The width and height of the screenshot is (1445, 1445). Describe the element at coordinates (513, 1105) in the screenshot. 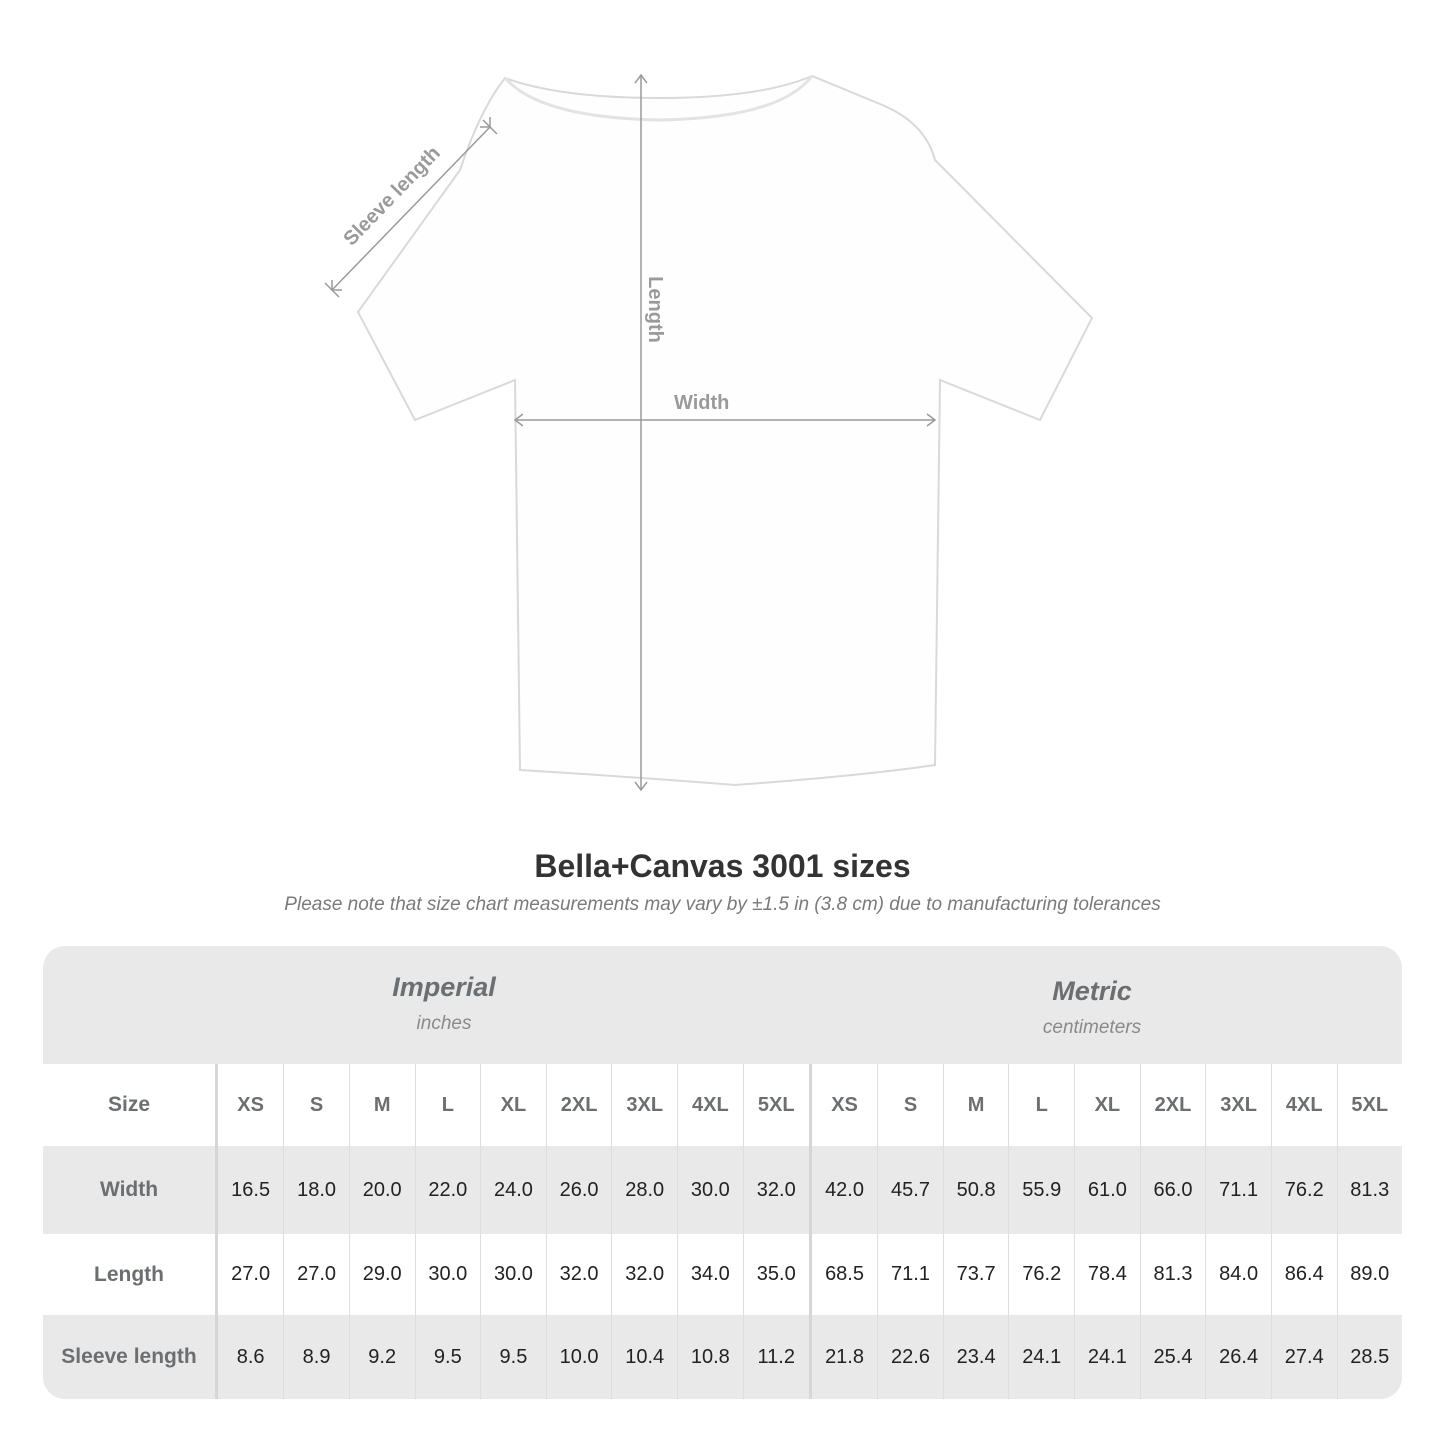

I see `imperial-size-XL: XL` at that location.